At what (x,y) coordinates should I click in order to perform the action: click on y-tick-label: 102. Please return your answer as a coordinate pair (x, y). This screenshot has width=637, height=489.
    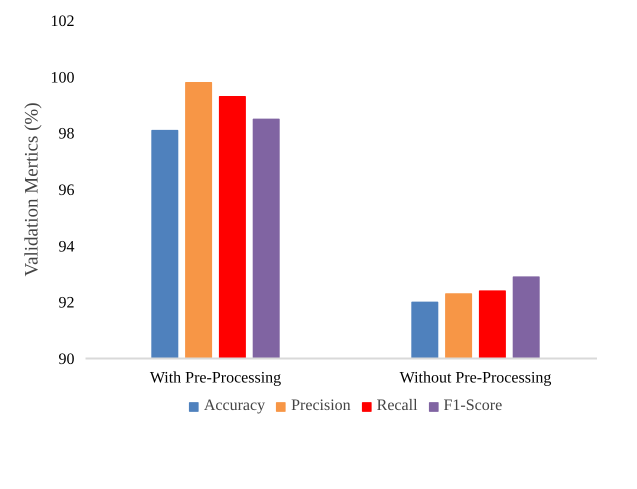
    Looking at the image, I should click on (62, 21).